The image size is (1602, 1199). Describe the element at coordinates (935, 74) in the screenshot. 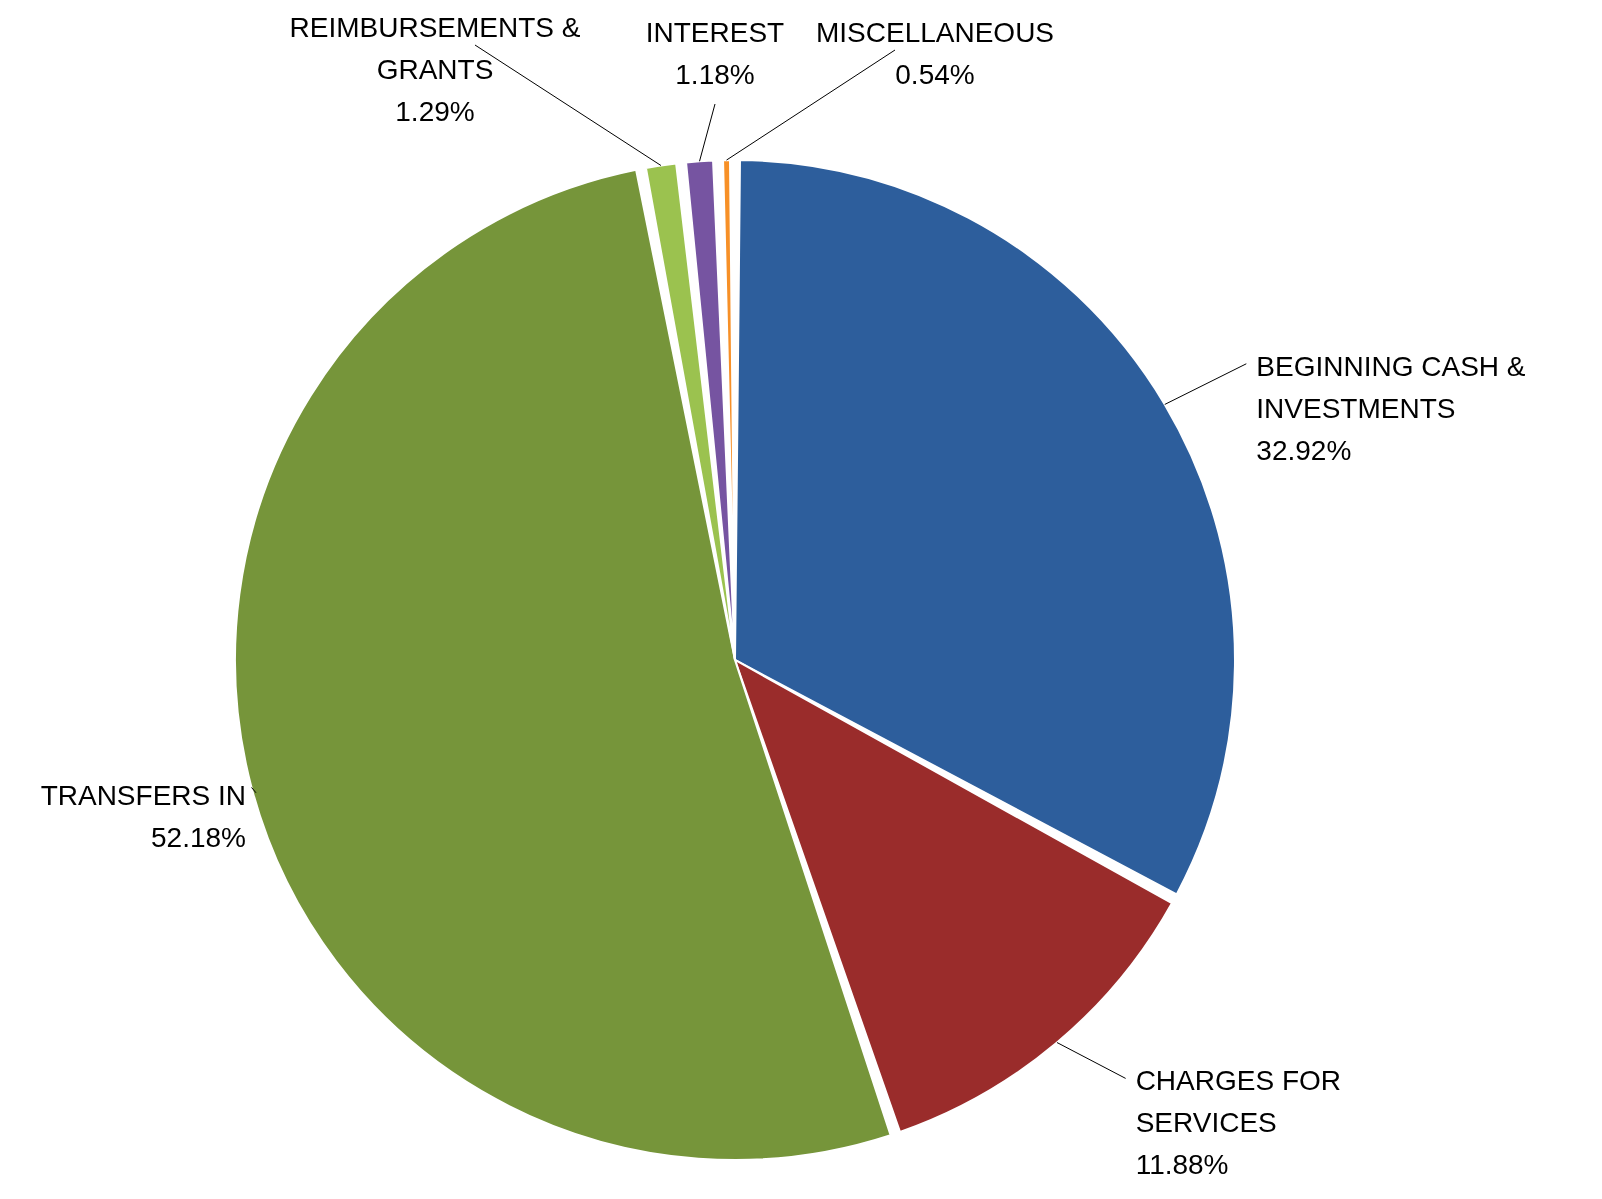

I see `data-label: 0.54%` at that location.